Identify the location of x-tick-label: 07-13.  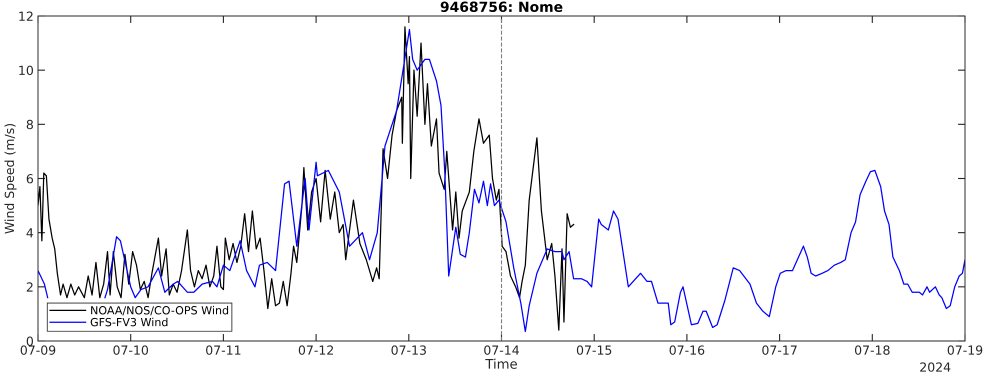
(408, 350).